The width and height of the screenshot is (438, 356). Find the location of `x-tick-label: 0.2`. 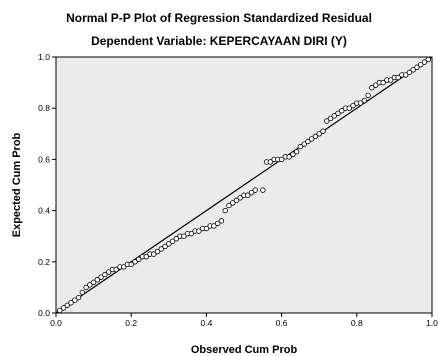

x-tick-label: 0.2 is located at coordinates (131, 323).